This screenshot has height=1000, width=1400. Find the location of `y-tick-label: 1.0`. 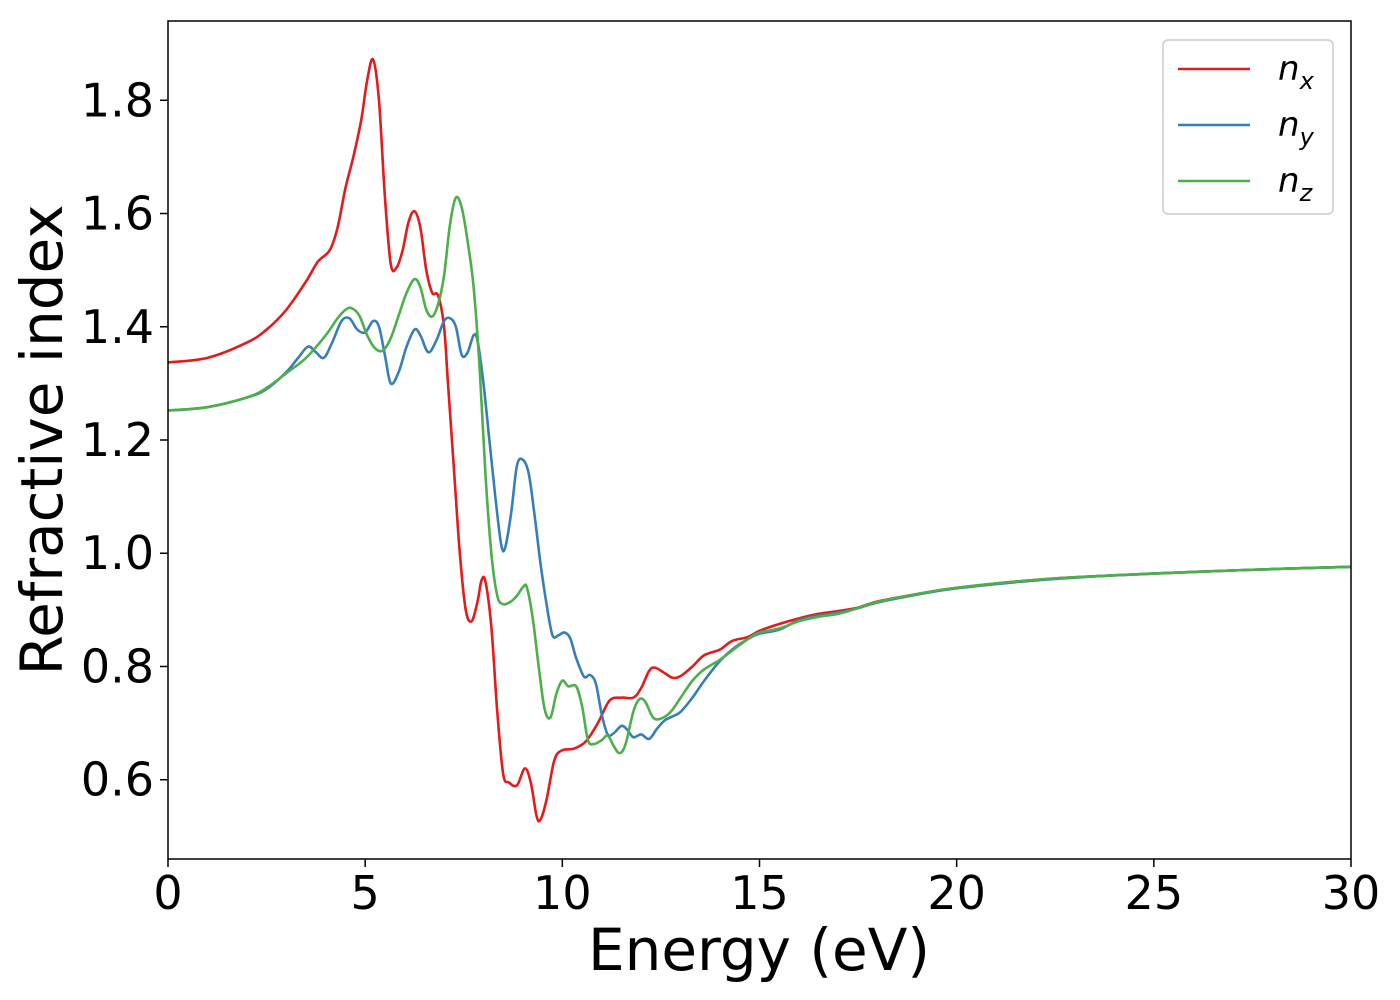

y-tick-label: 1.0 is located at coordinates (117, 553).